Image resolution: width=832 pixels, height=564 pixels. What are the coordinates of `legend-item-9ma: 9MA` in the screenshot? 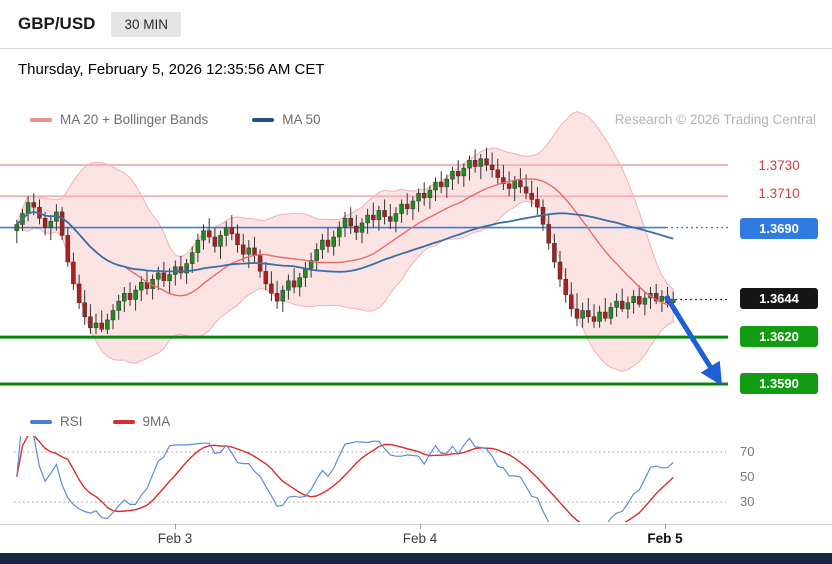 It's located at (141, 421).